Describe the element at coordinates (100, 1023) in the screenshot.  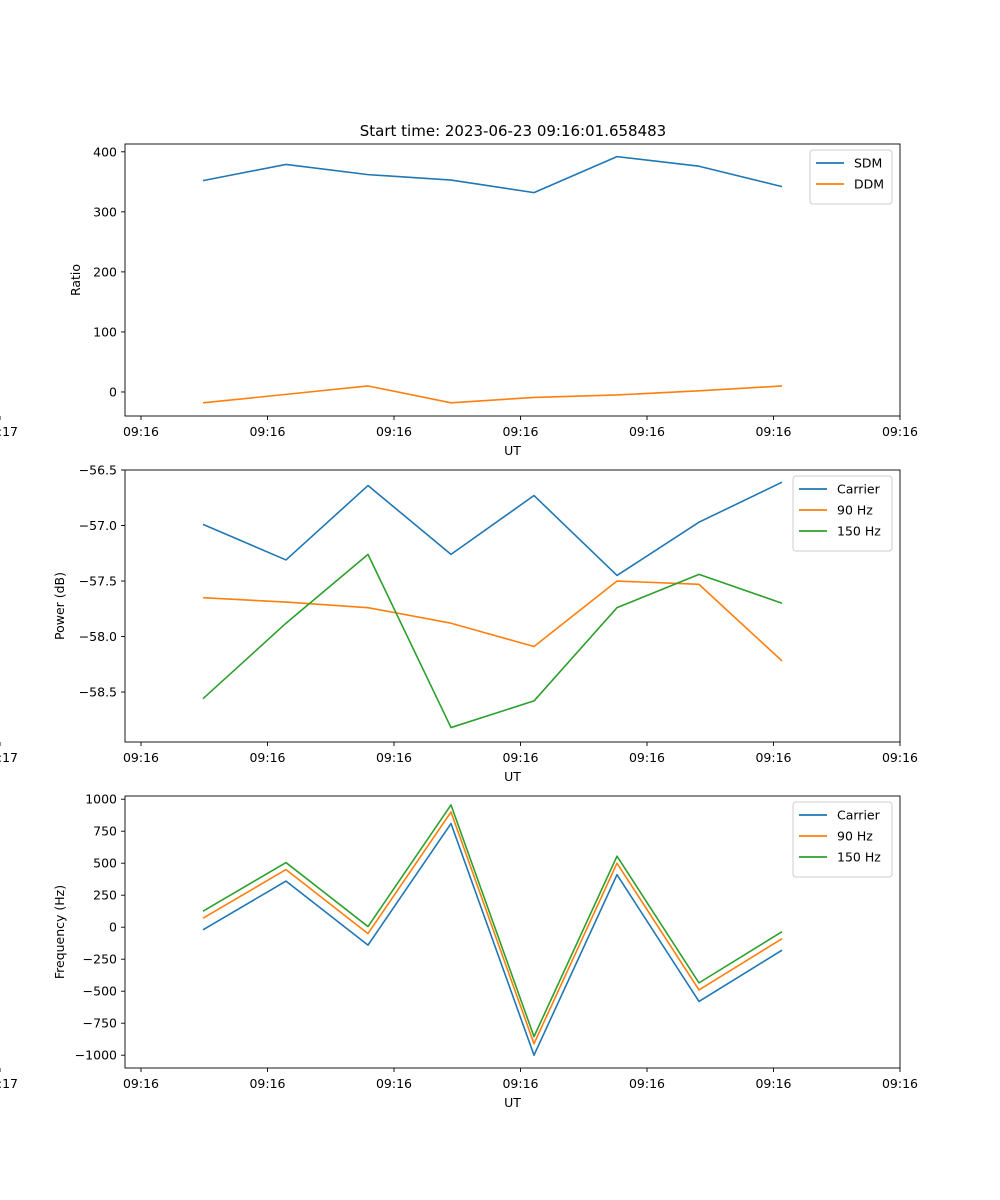
I see `y-tick-label: −750` at that location.